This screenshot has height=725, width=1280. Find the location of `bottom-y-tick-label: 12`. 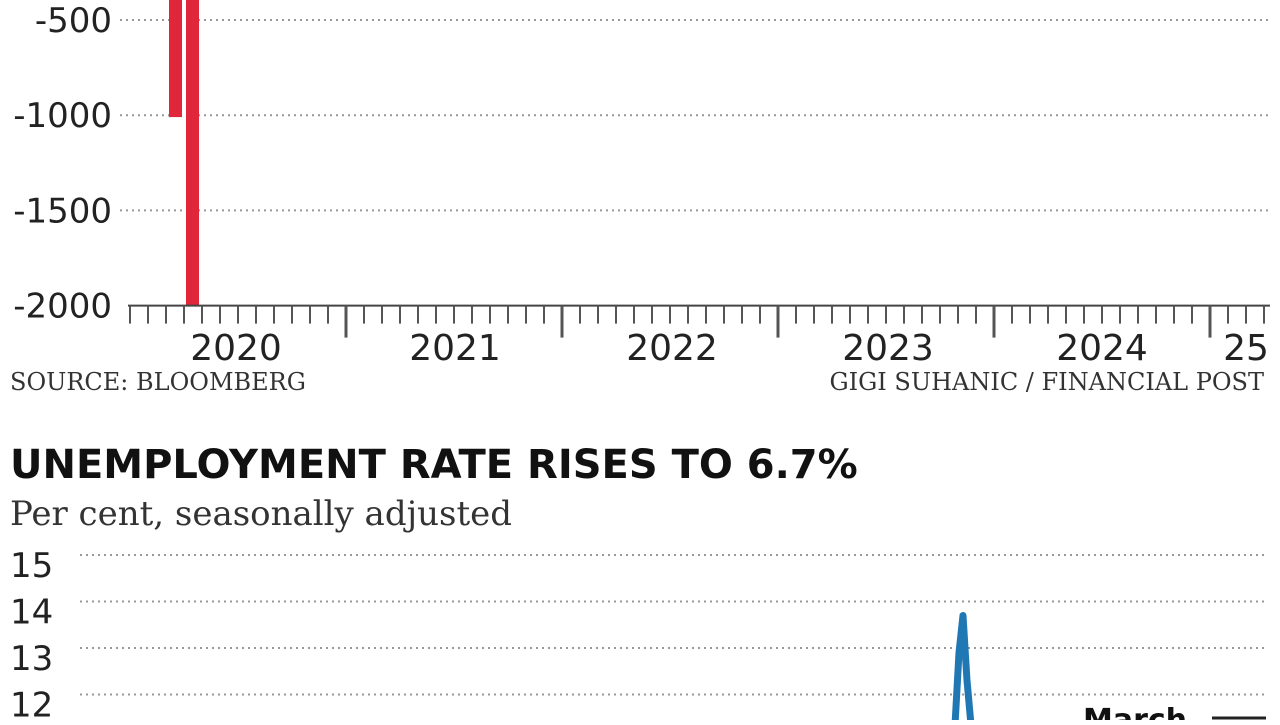

bottom-y-tick-label: 12 is located at coordinates (31, 703).